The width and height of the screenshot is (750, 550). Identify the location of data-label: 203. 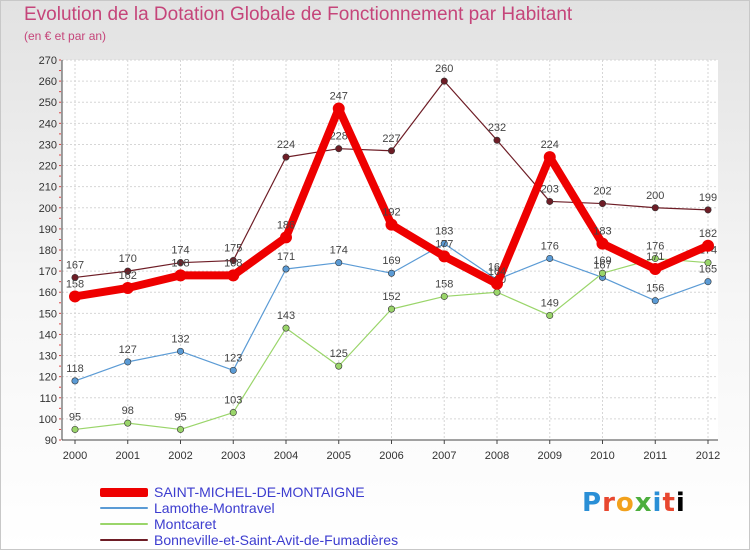
(550, 189).